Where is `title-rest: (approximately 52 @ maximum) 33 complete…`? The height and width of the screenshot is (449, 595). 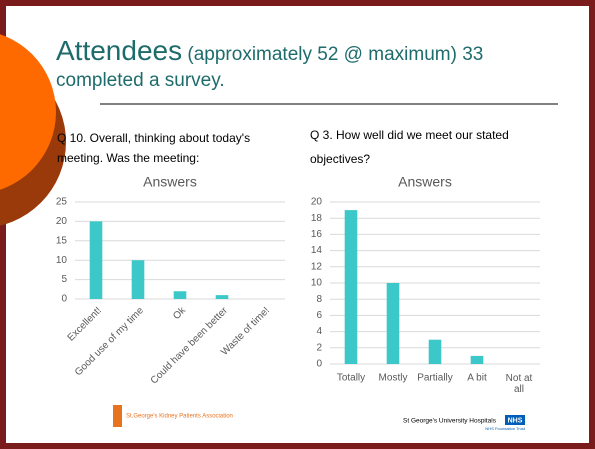 title-rest: (approximately 52 @ maximum) 33 complete… is located at coordinates (270, 67).